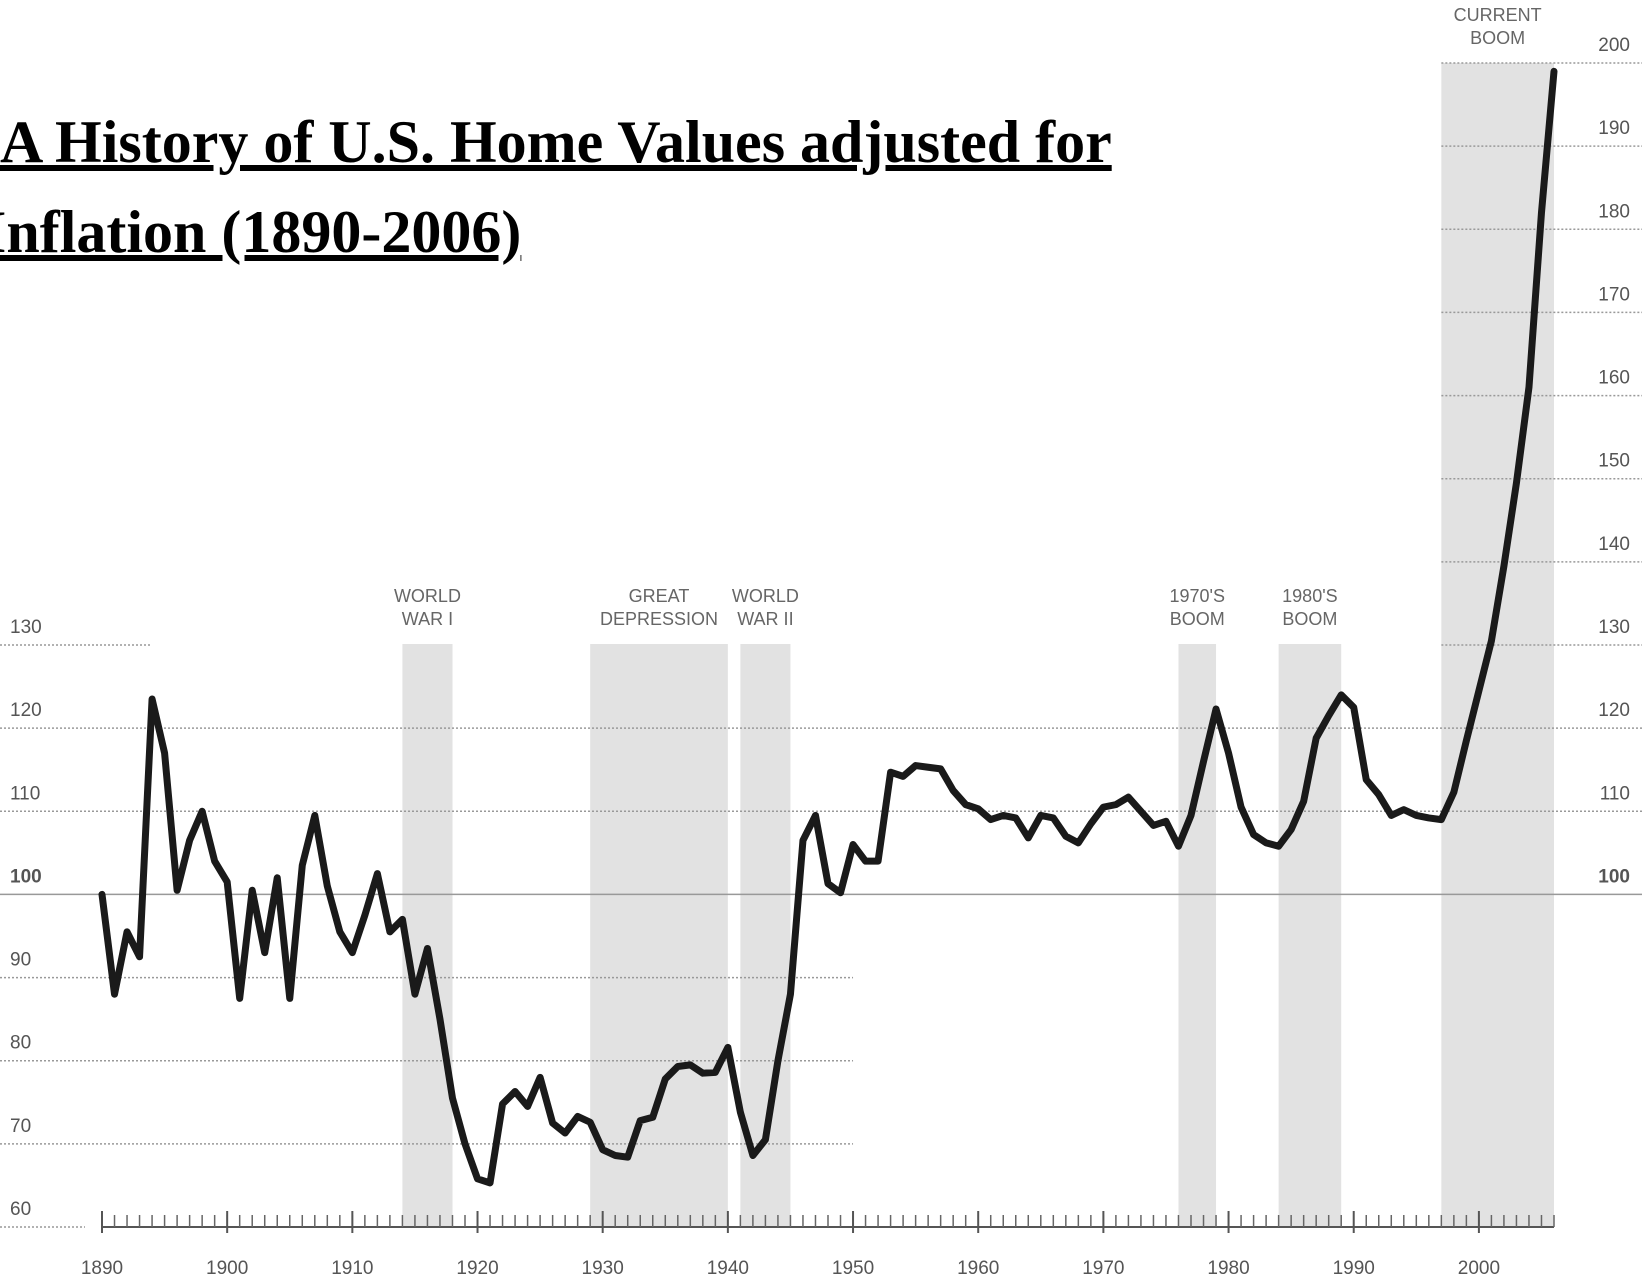 Image resolution: width=1642 pixels, height=1288 pixels. I want to click on y2-tick-label: 100, so click(1614, 876).